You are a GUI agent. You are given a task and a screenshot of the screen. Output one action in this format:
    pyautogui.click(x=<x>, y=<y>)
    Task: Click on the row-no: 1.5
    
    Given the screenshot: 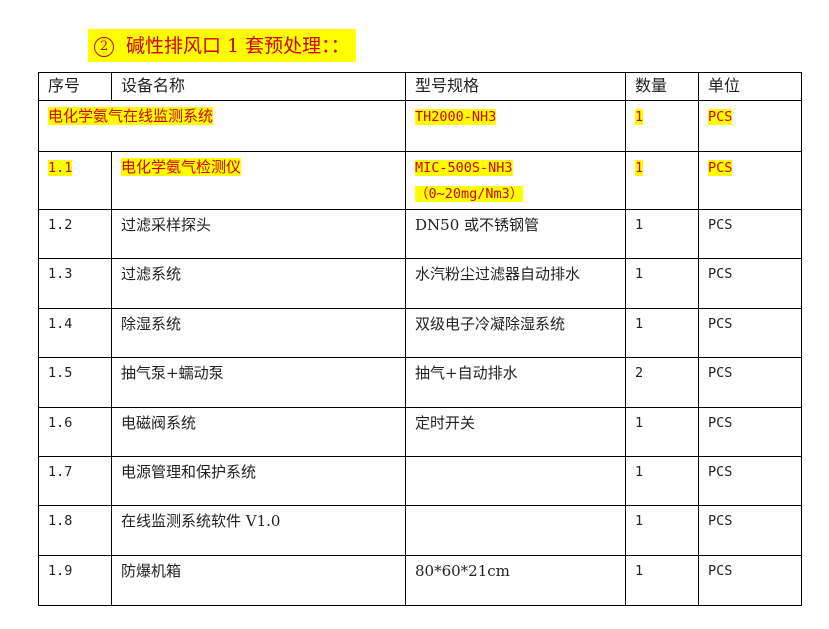 What is the action you would take?
    pyautogui.click(x=75, y=382)
    